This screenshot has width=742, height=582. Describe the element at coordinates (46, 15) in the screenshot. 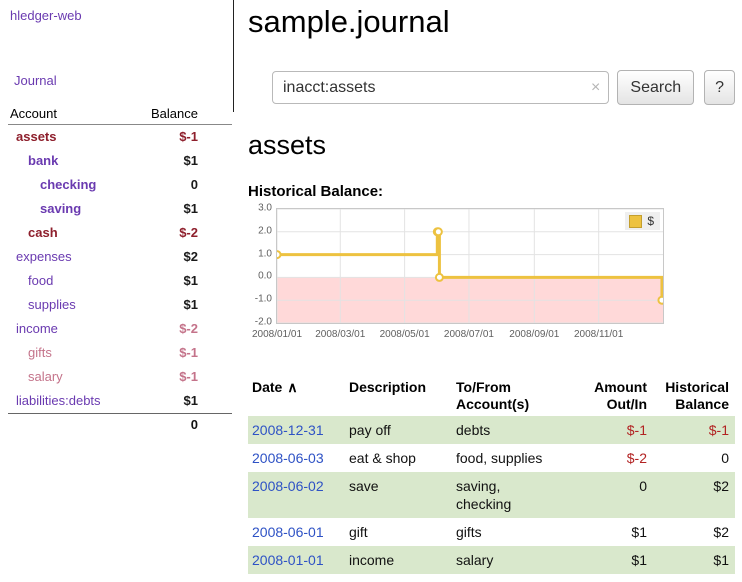

I see `app-brand-link: hledger-web` at that location.